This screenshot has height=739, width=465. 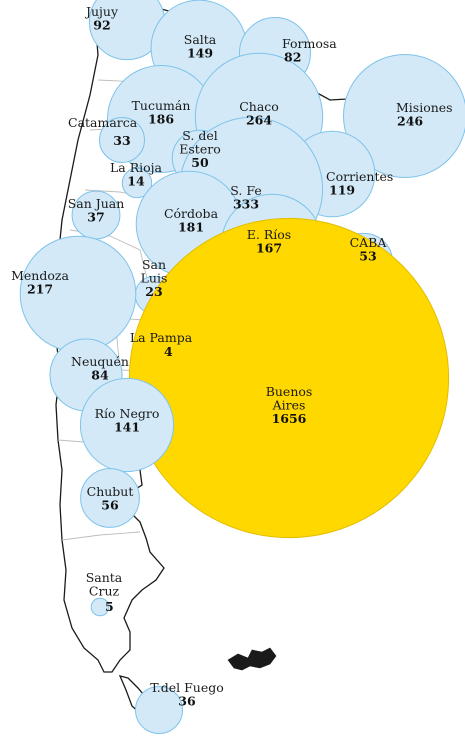 I want to click on province-value-catamarca: 33, so click(x=121, y=140).